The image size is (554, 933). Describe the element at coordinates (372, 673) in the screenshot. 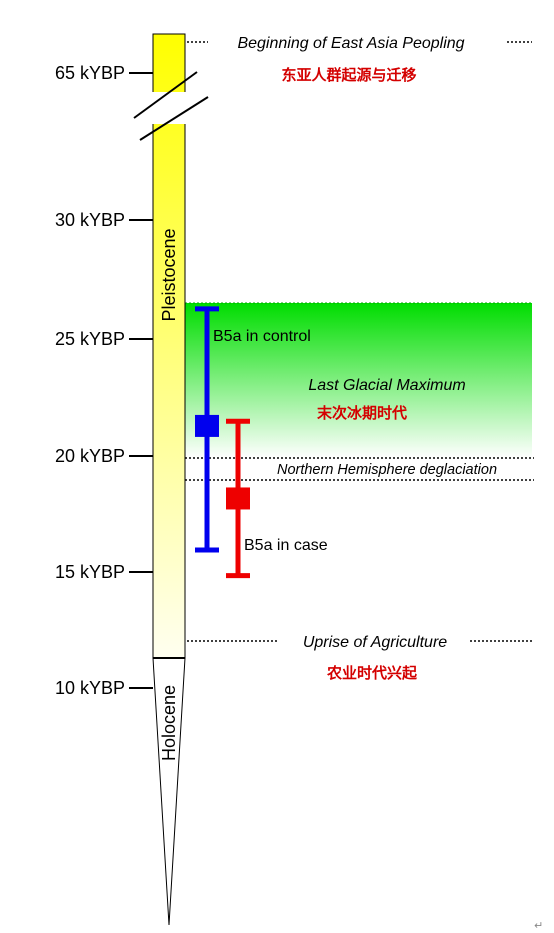

I see `agriculture-label-zh: 农业时代兴起` at that location.